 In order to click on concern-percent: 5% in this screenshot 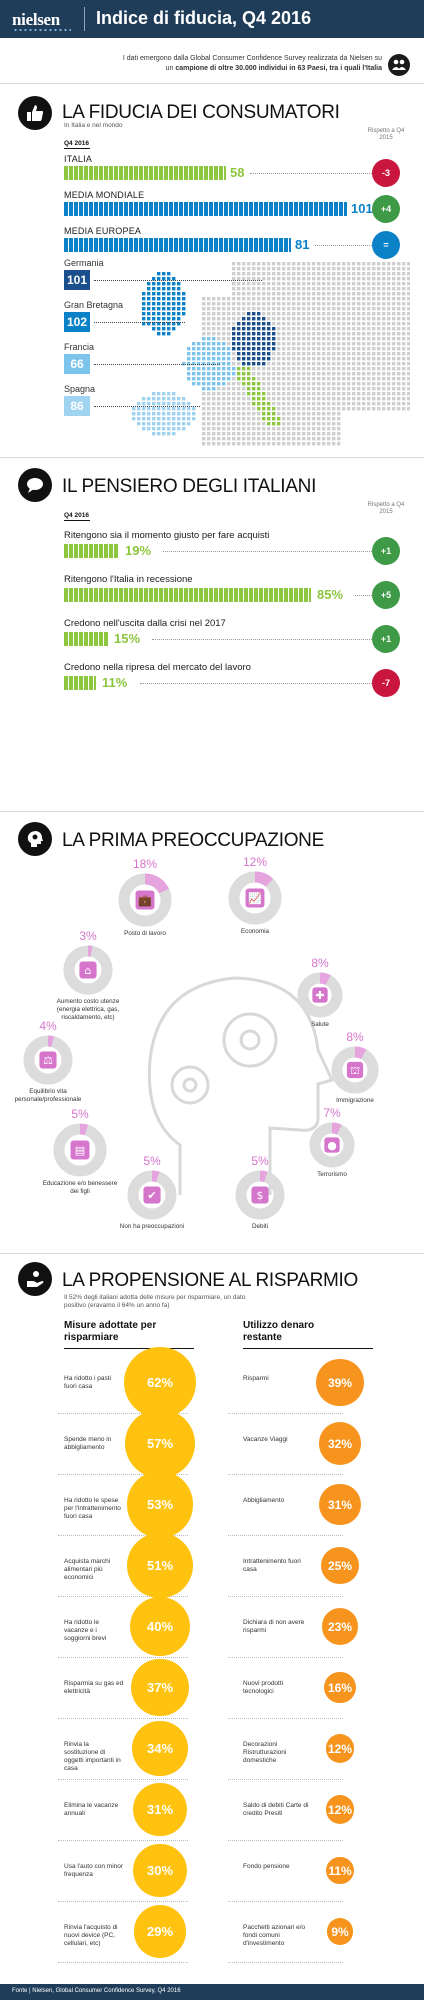, I will do `click(80, 1114)`.